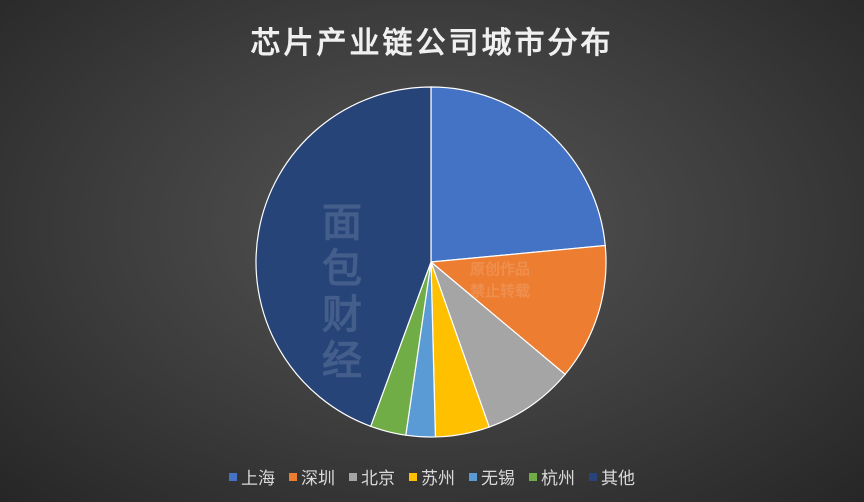 The image size is (864, 502). I want to click on watermark-line2: 禁止转载, so click(500, 291).